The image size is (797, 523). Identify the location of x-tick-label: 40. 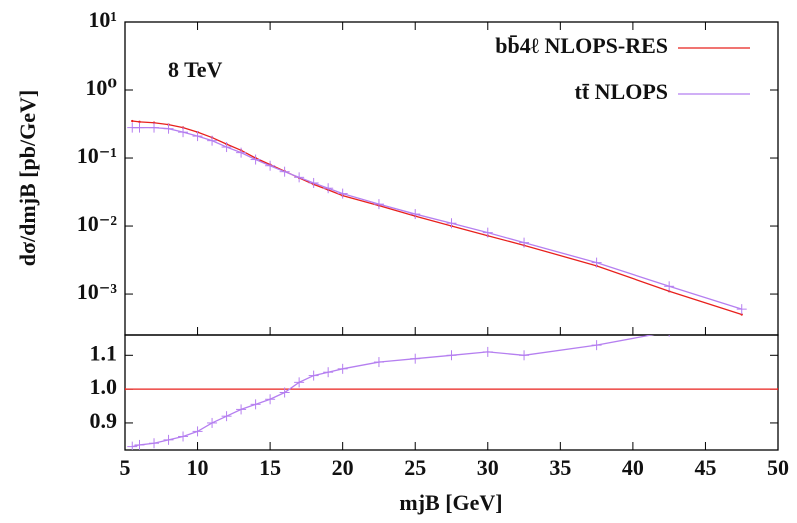
(633, 467).